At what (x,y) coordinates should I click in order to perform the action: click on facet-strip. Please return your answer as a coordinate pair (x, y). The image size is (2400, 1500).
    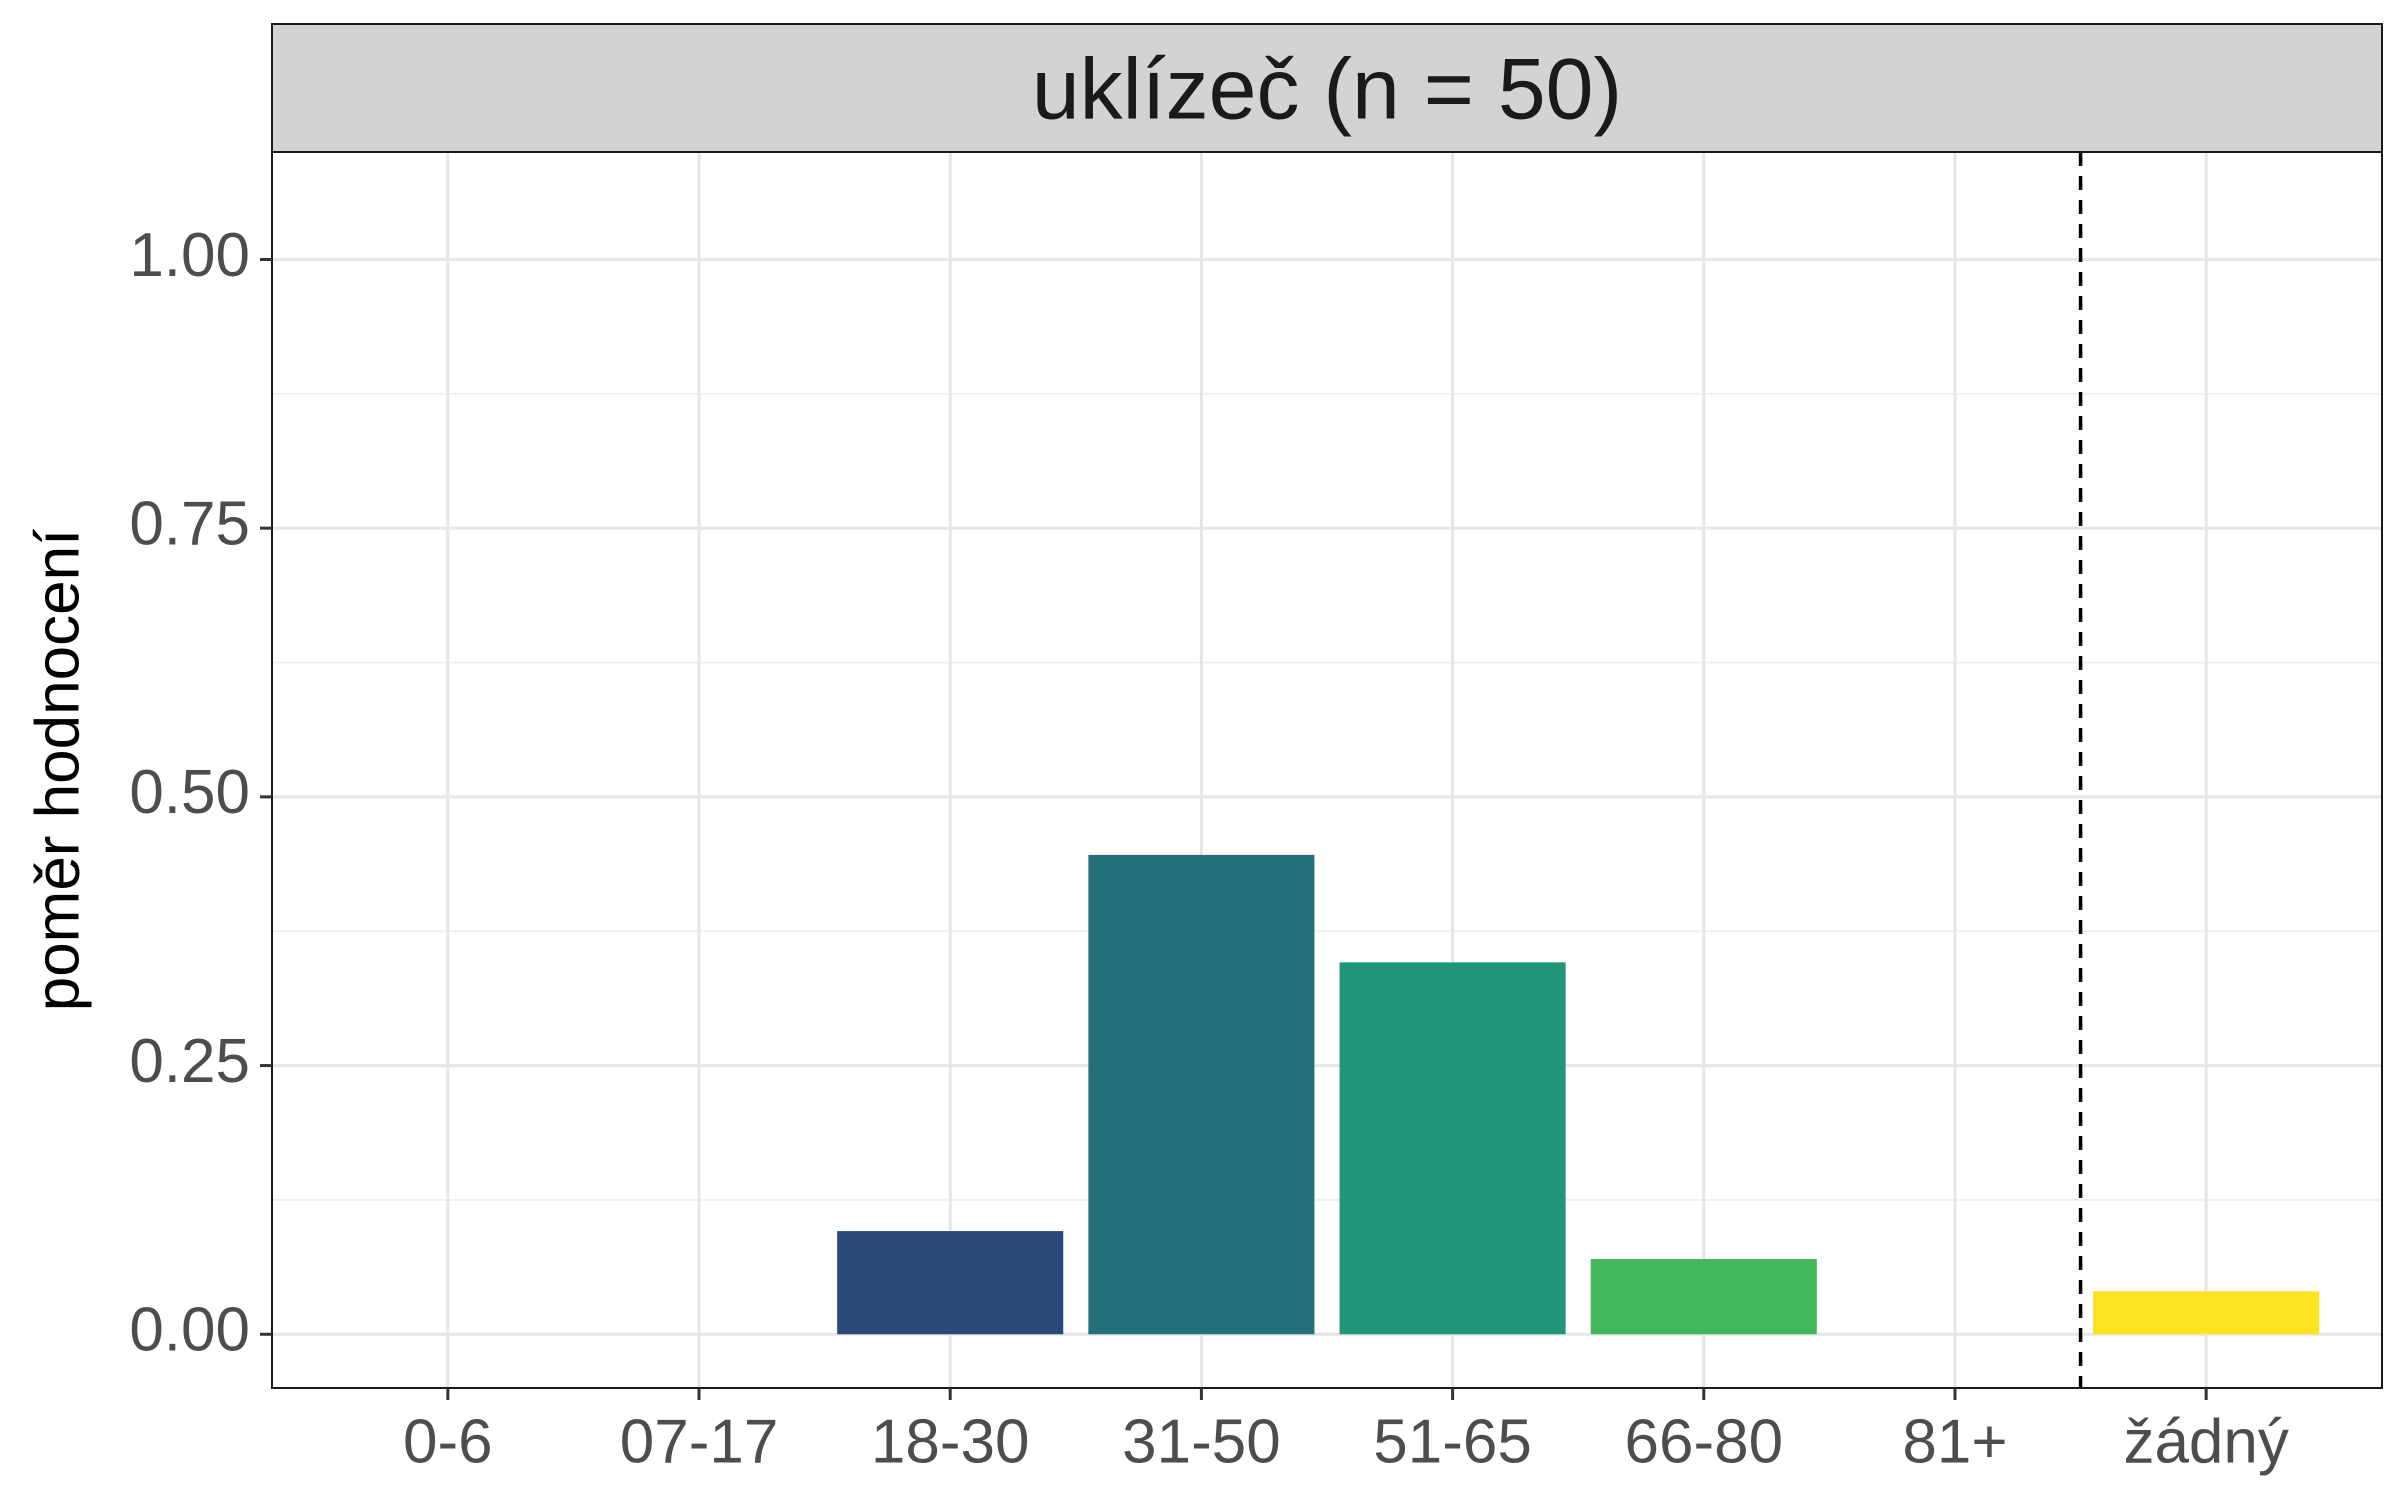
    Looking at the image, I should click on (1327, 88).